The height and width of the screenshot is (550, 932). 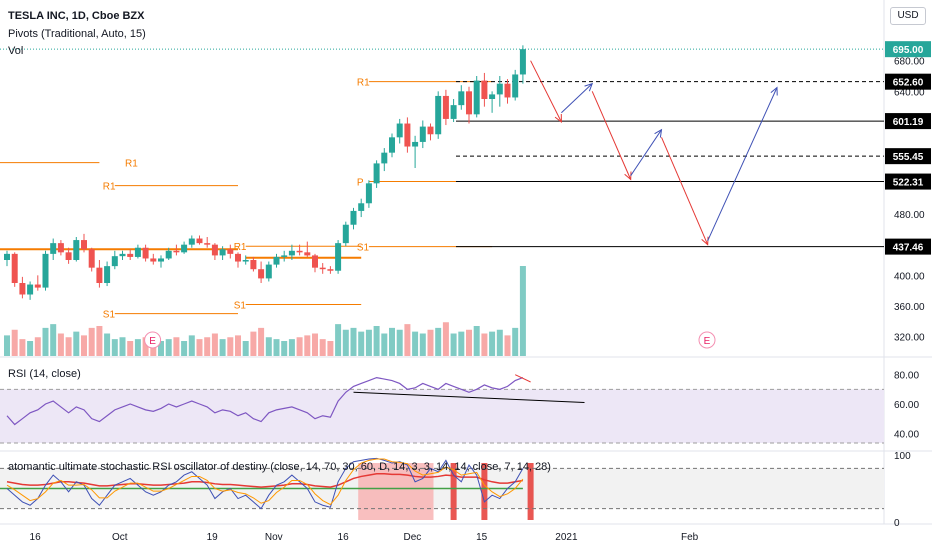 I want to click on price-tick-label: 320.00, so click(x=909, y=338).